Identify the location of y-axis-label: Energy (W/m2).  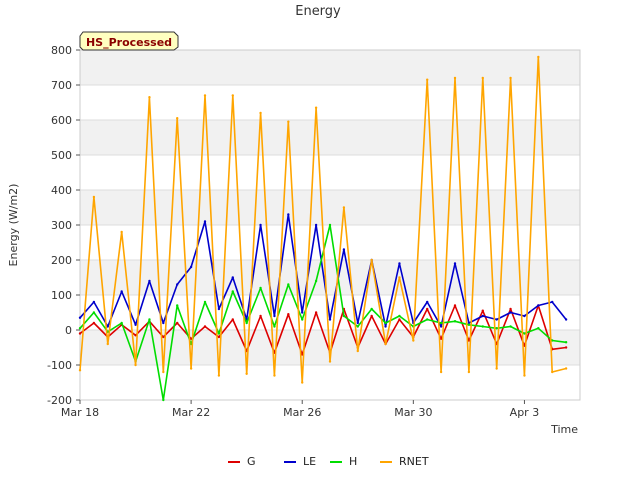
(13, 225).